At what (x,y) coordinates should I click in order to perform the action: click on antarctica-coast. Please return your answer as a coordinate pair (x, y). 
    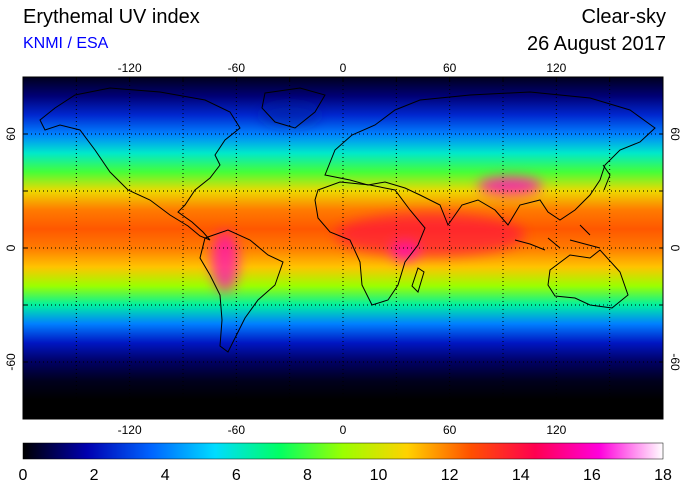
    Looking at the image, I should click on (343, 408).